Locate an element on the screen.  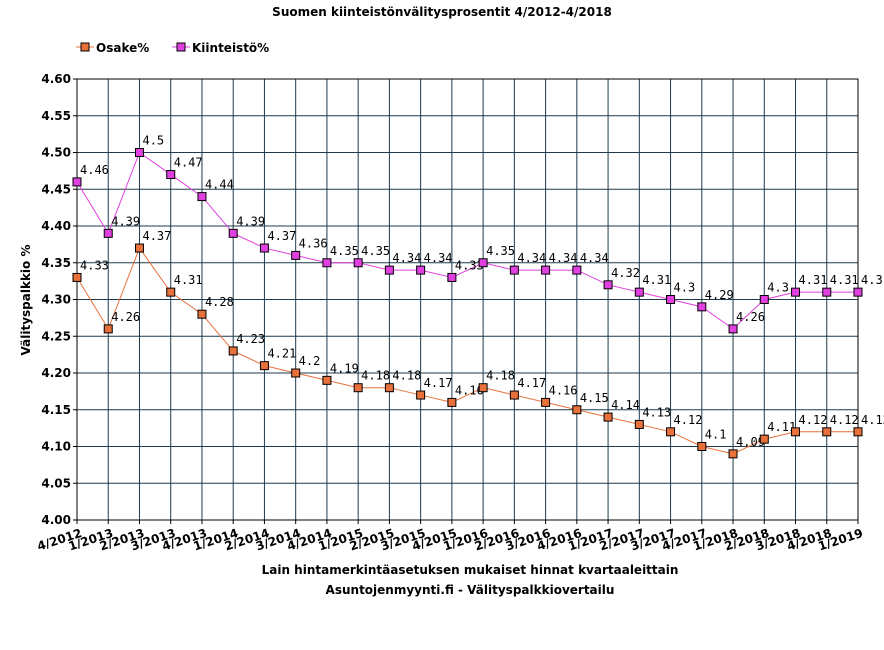
y-tick-label: 4.25 is located at coordinates (56, 336).